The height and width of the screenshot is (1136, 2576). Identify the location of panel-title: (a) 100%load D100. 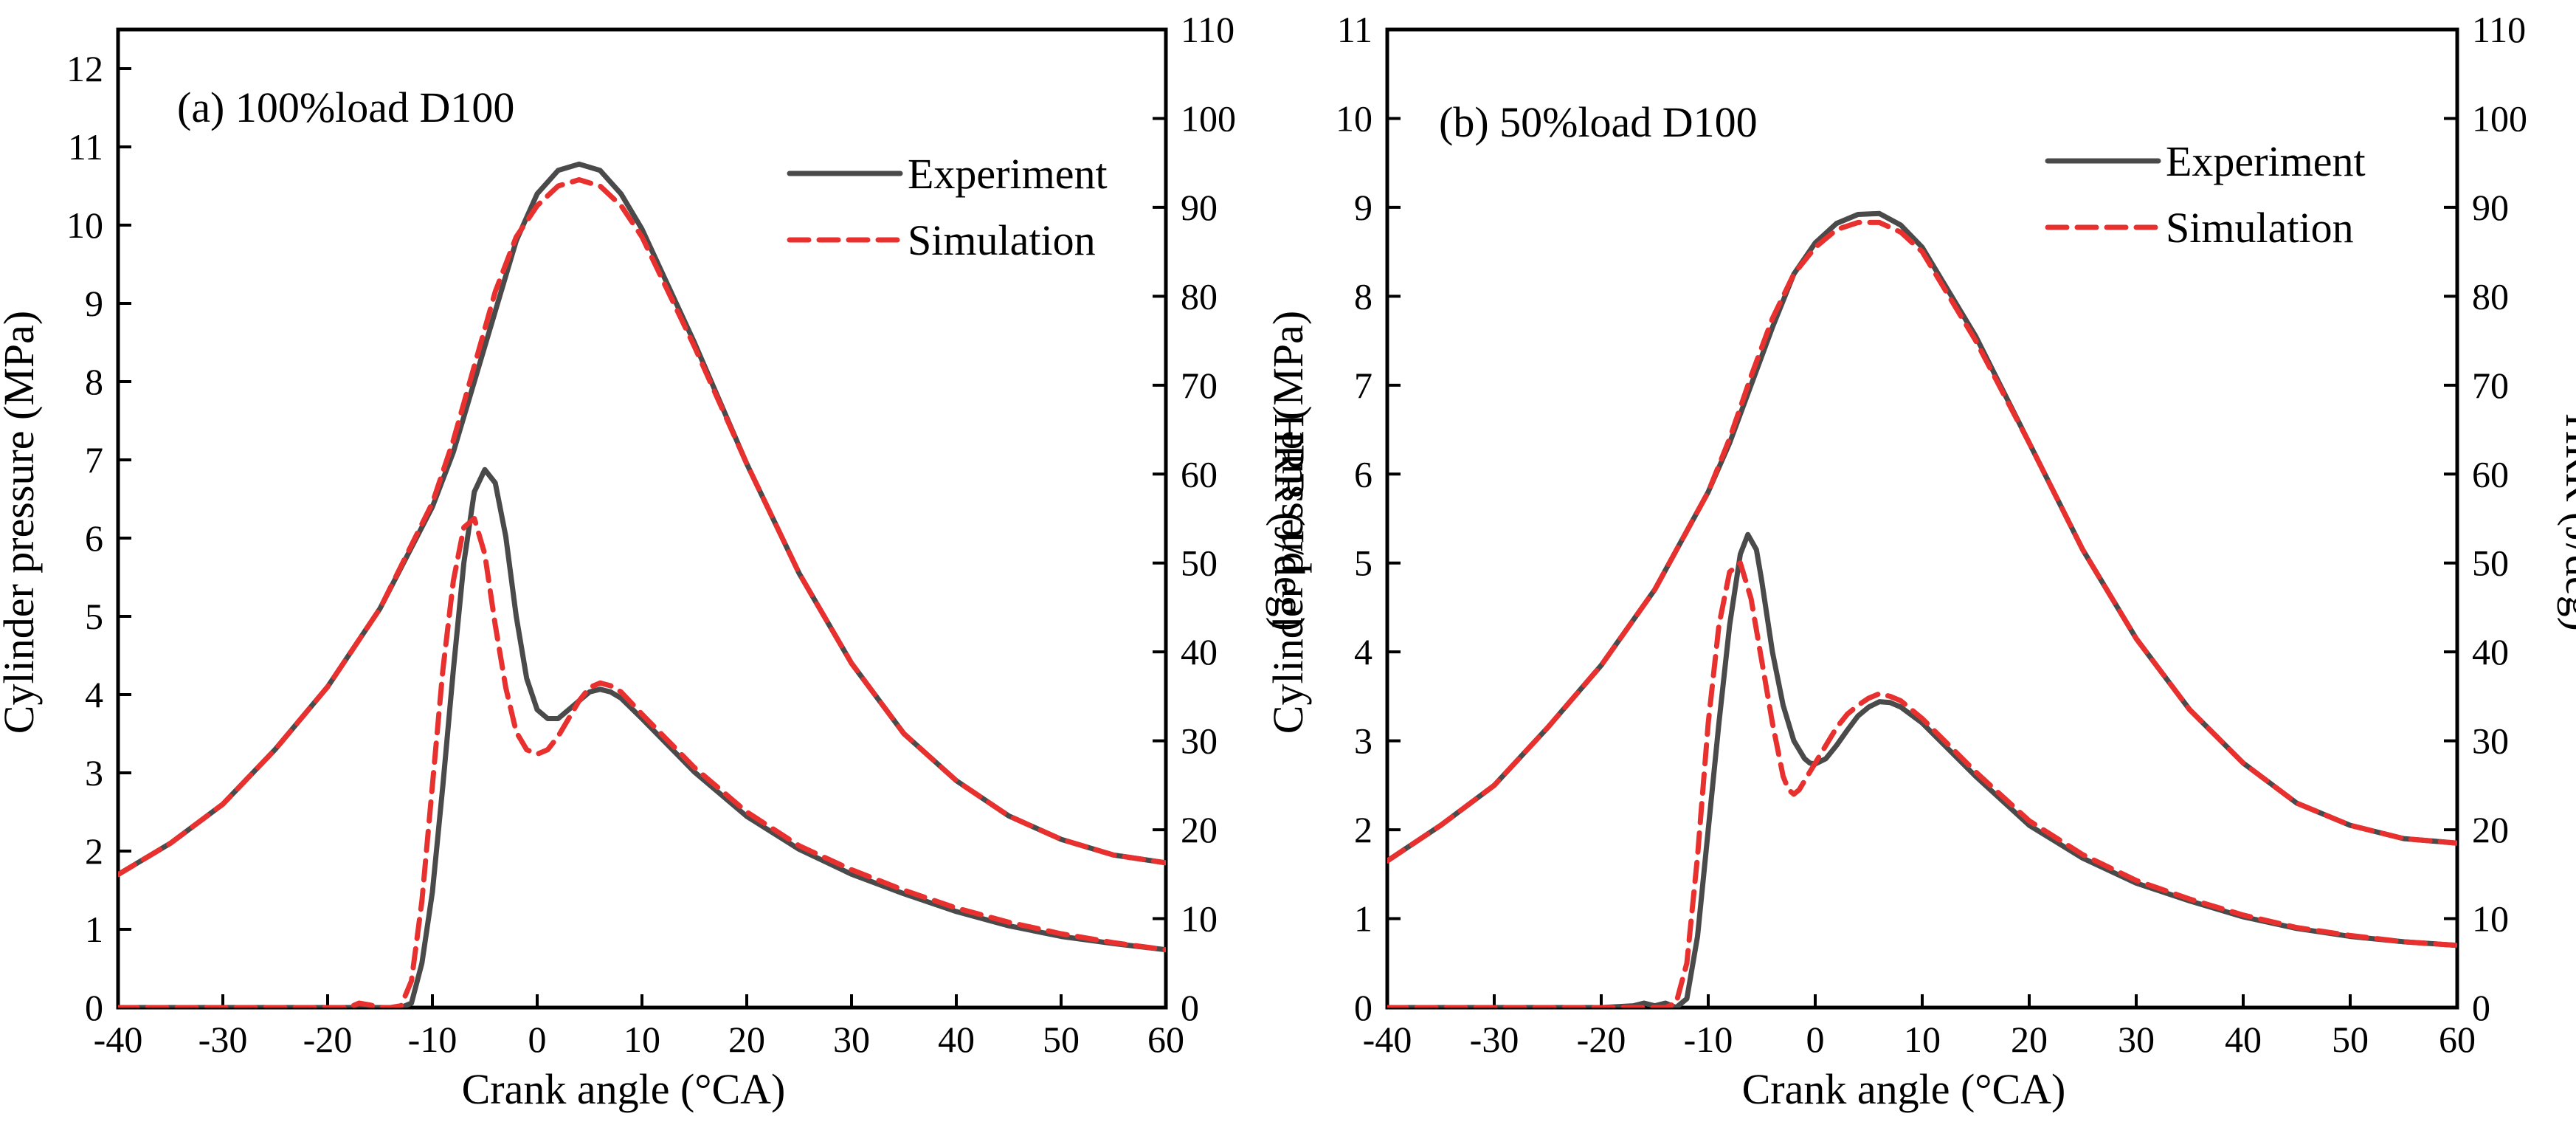
(345, 107).